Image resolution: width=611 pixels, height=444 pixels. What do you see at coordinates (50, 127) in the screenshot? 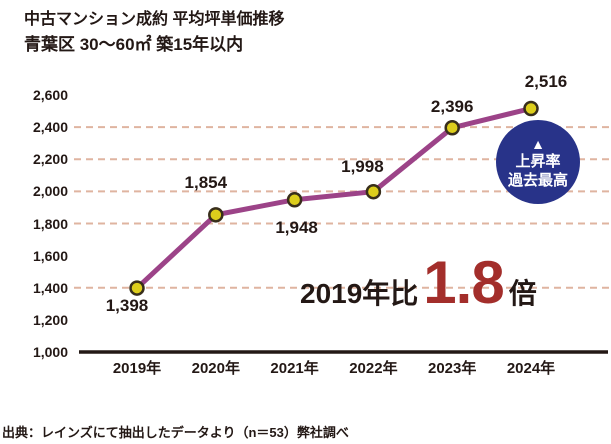
I see `y-tick-label: 2,400` at bounding box center [50, 127].